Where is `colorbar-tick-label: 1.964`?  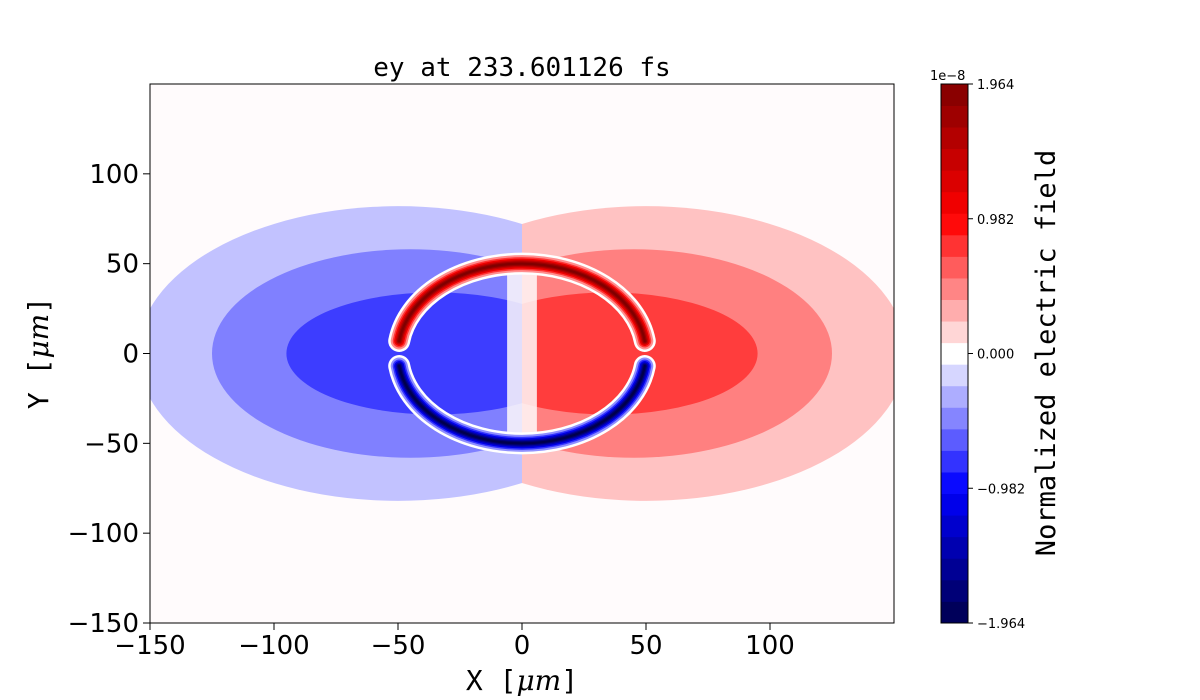 colorbar-tick-label: 1.964 is located at coordinates (995, 85).